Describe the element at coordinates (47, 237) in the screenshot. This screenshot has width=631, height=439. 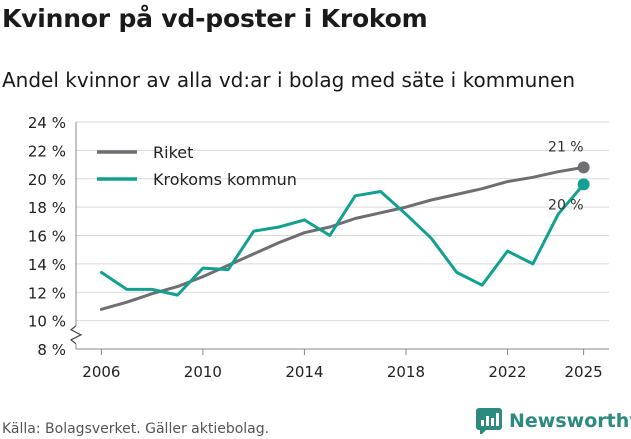
I see `y-tick-label: 16 %` at that location.